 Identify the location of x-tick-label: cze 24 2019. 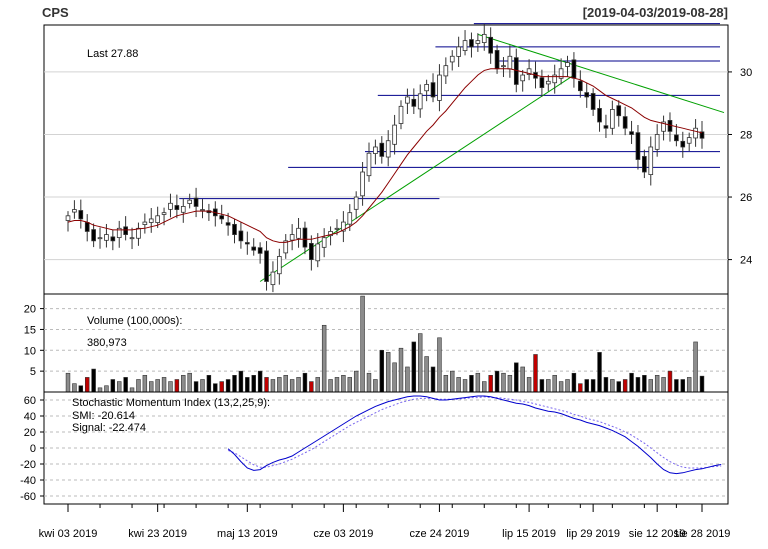
(439, 534).